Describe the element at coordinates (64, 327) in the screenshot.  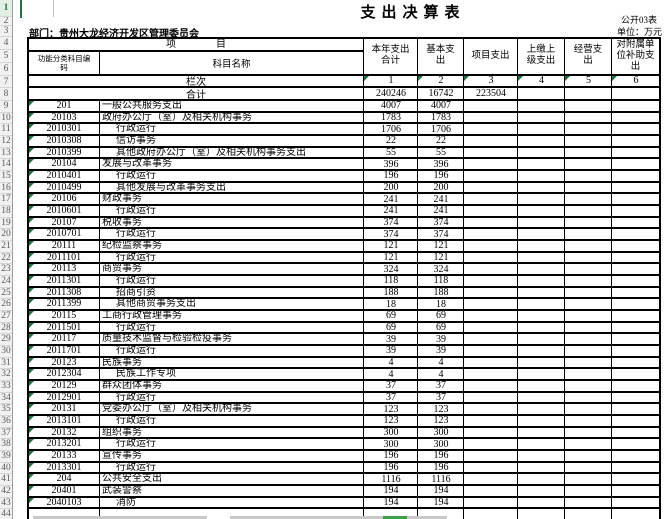
I see `code-cell: 2011501` at that location.